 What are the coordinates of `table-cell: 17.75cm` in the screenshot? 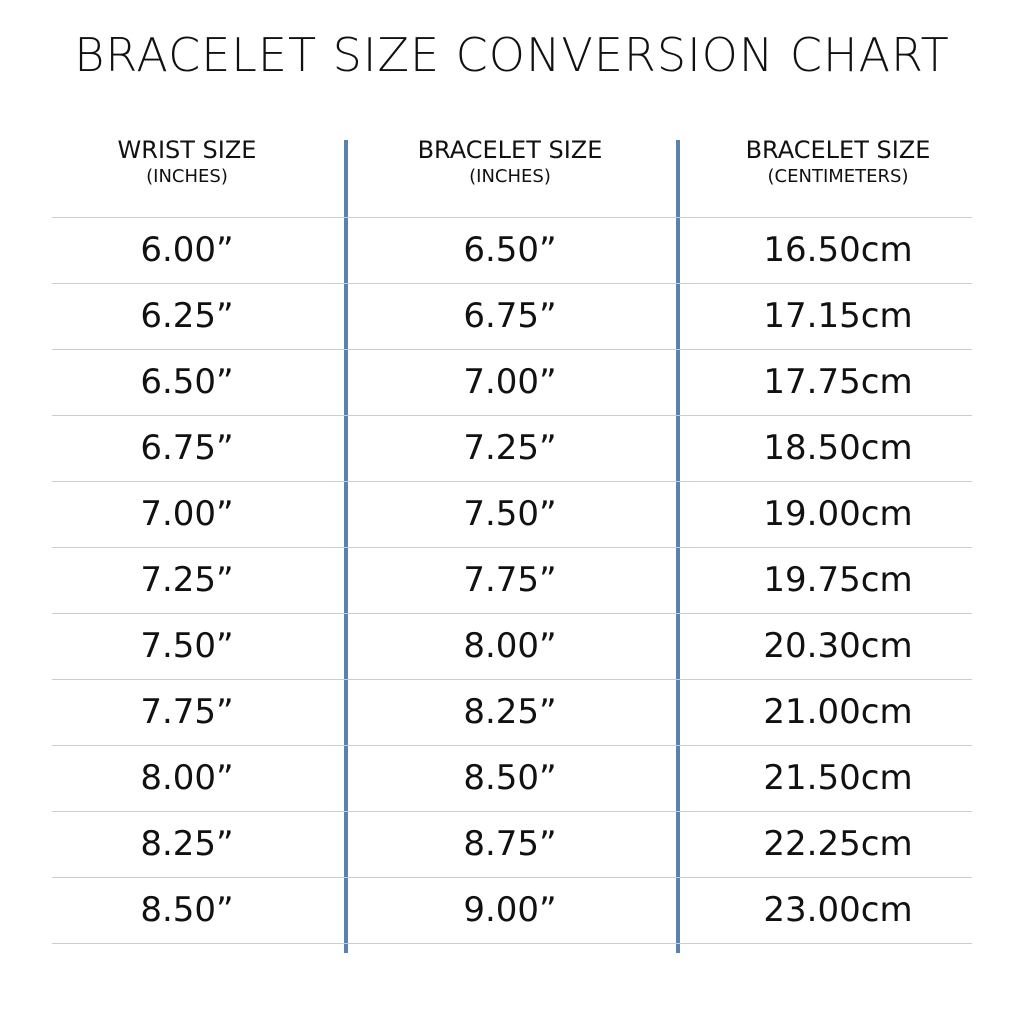 It's located at (838, 382).